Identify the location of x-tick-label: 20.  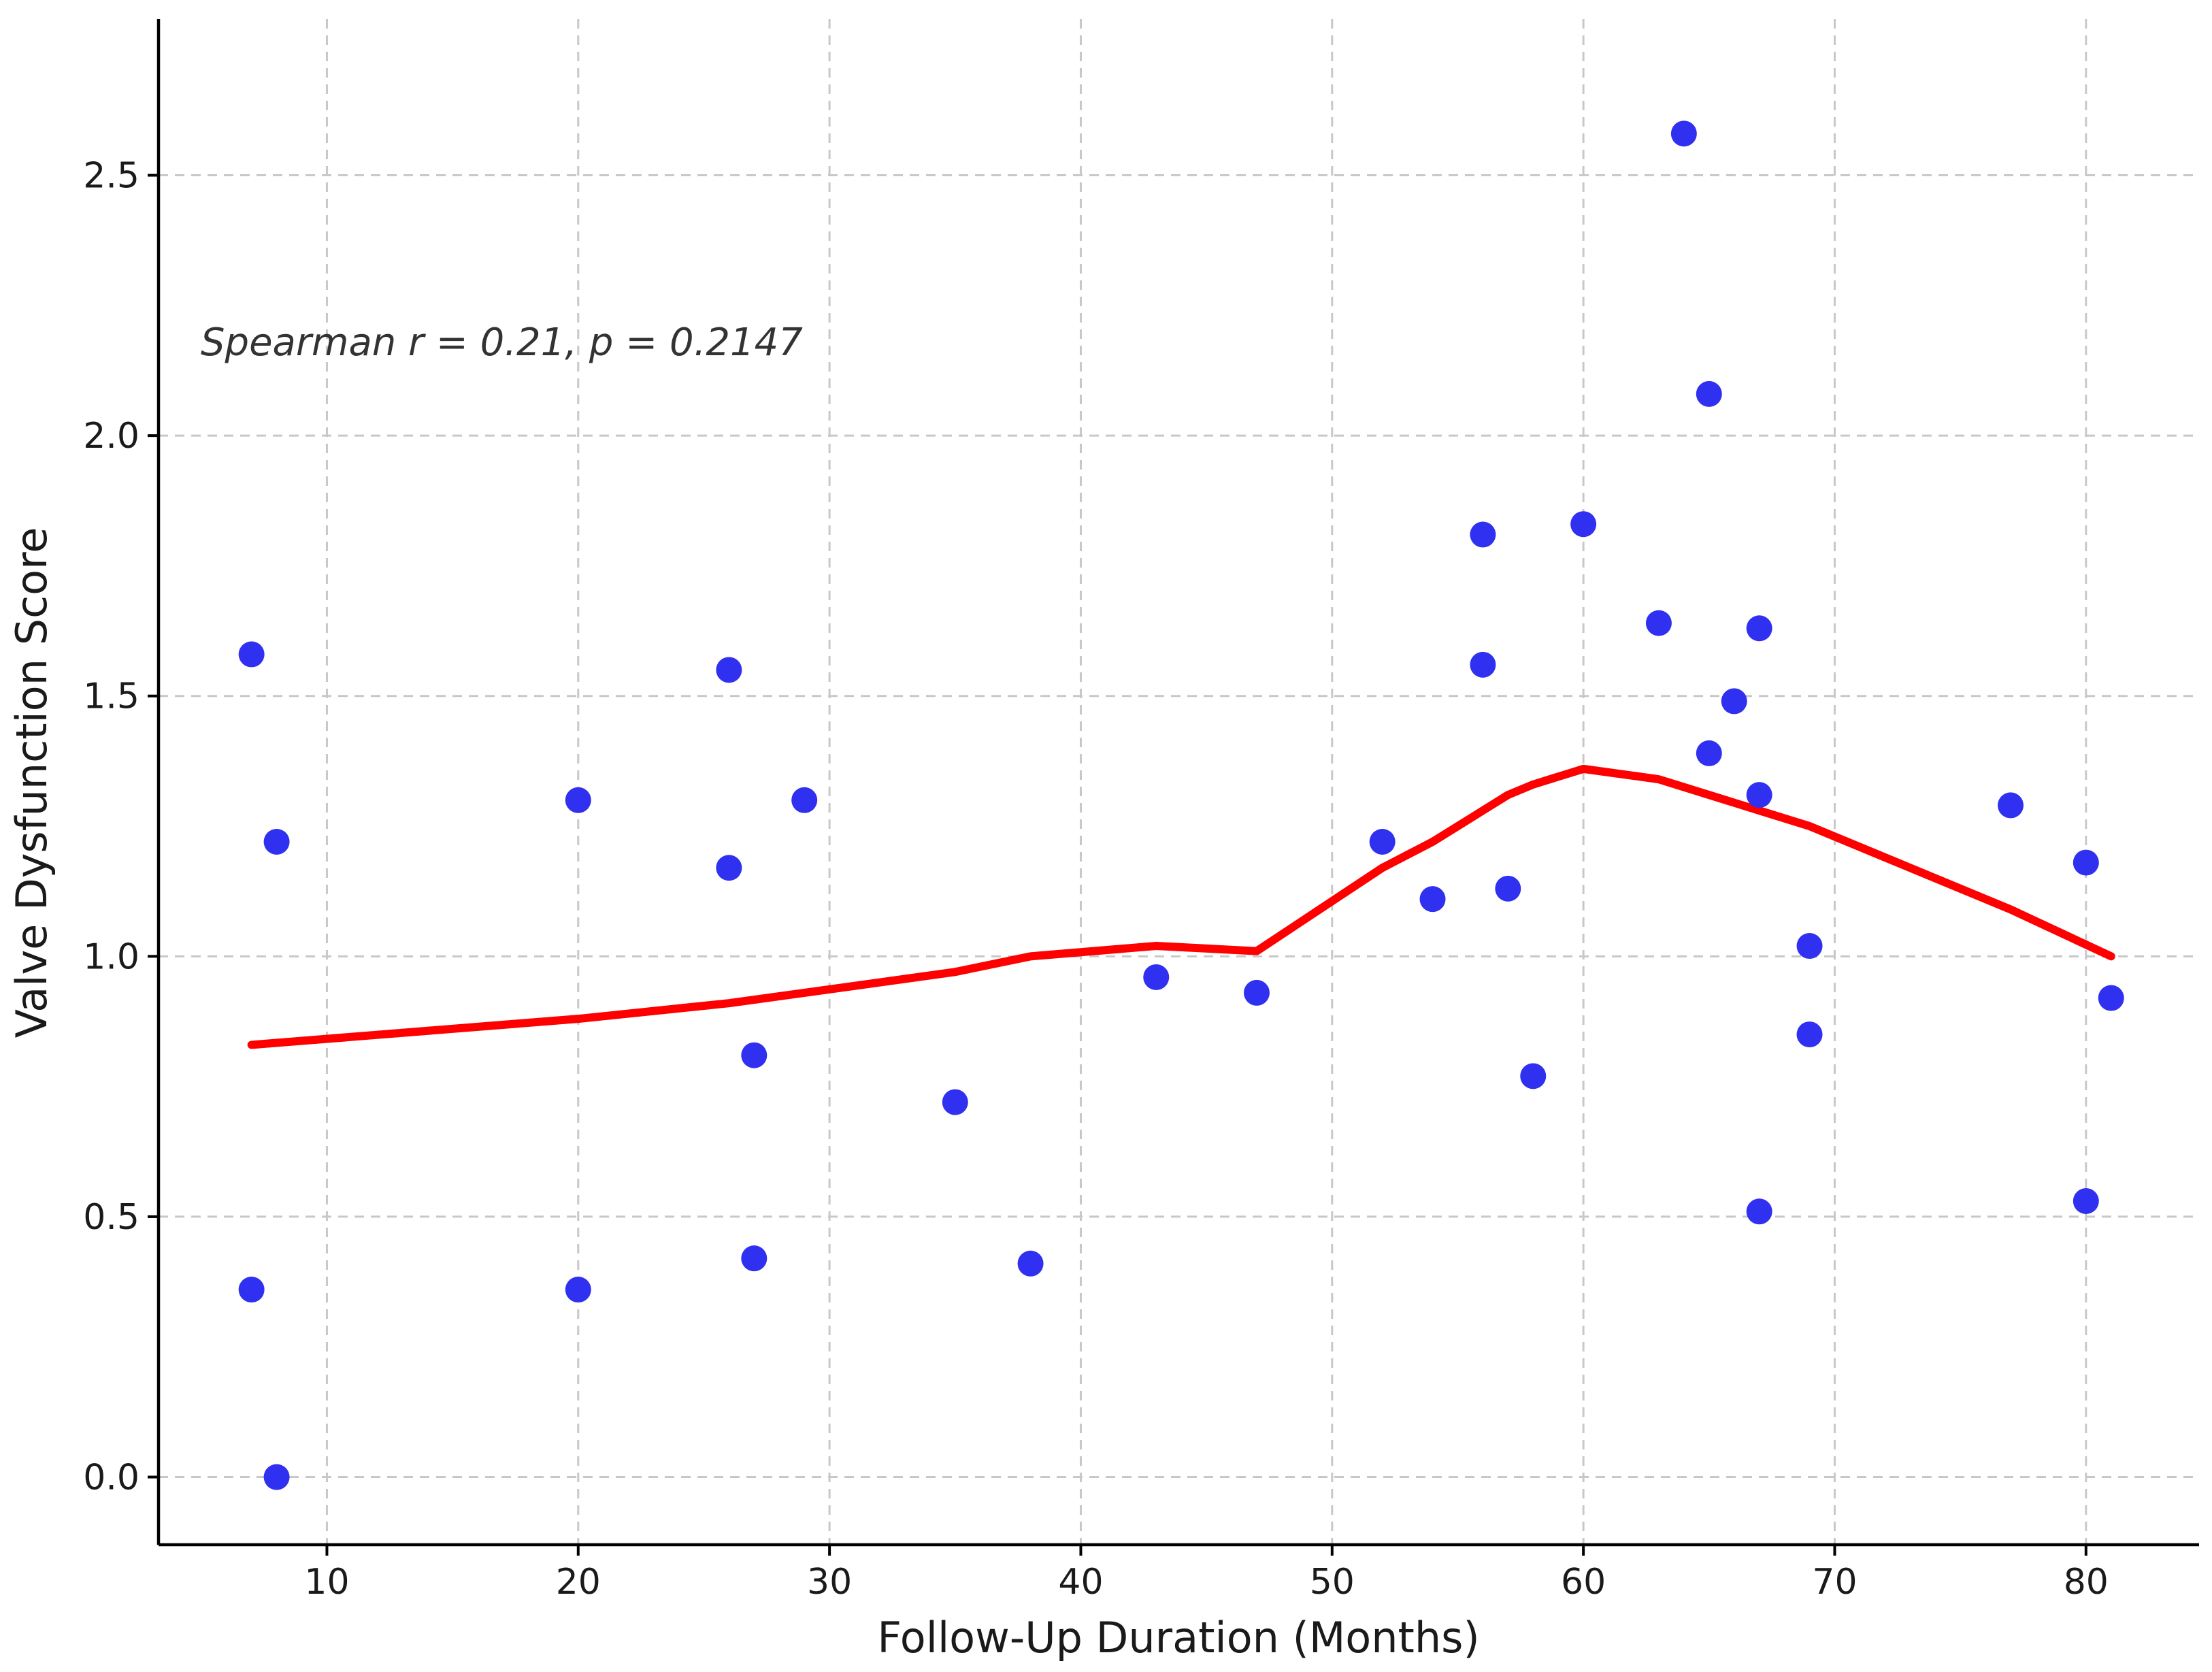
(578, 1582).